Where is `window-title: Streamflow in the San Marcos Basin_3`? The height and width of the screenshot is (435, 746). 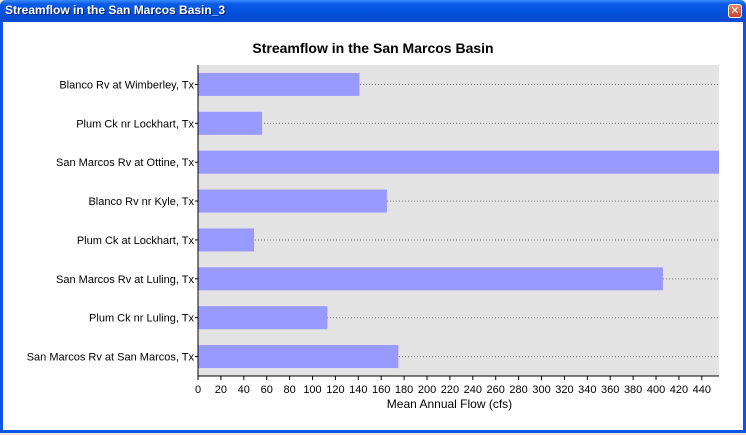 window-title: Streamflow in the San Marcos Basin_3 is located at coordinates (115, 10).